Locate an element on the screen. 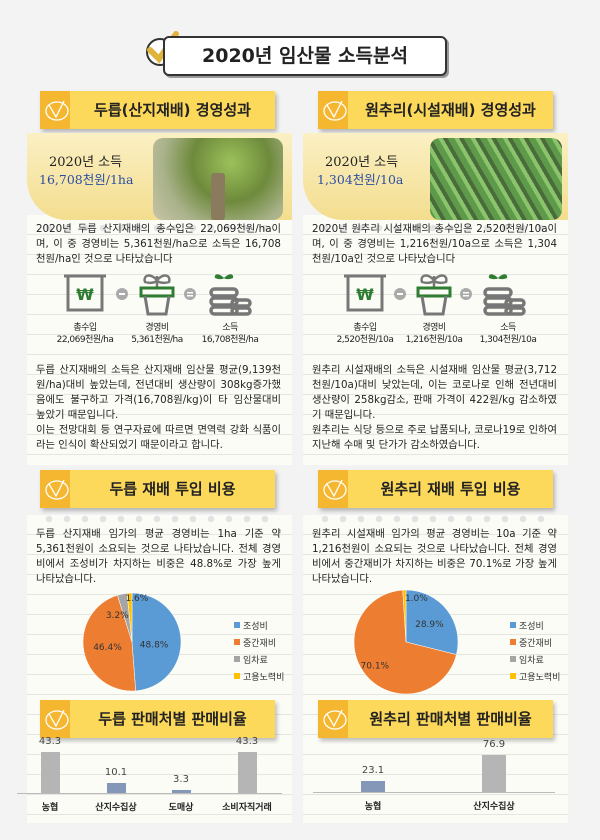 This screenshot has width=600, height=840. bar-value-label: 23.1 is located at coordinates (373, 770).